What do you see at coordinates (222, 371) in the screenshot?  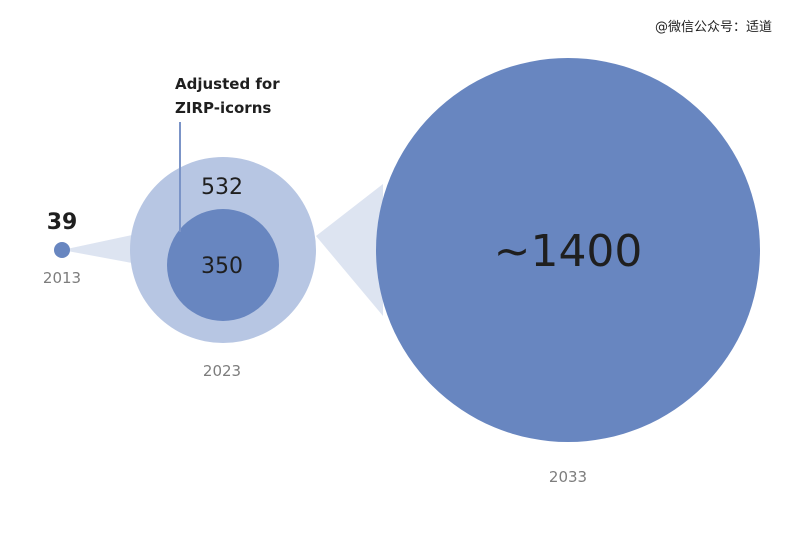 I see `year-label-2023: 2023` at bounding box center [222, 371].